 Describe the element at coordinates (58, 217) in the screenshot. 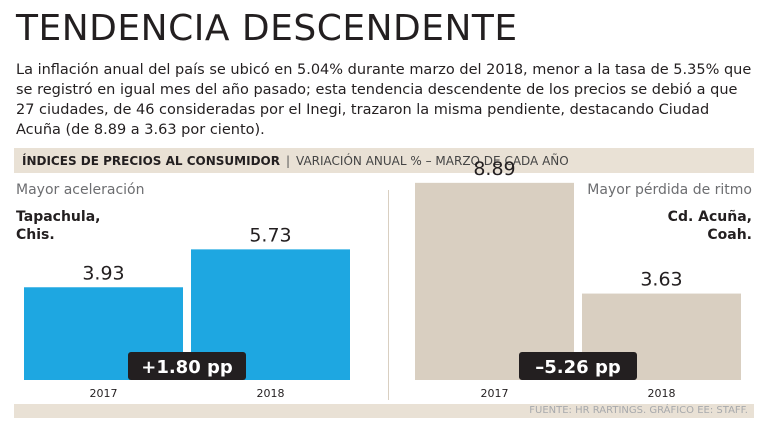

I see `left-city-line1: Tapachula,` at that location.